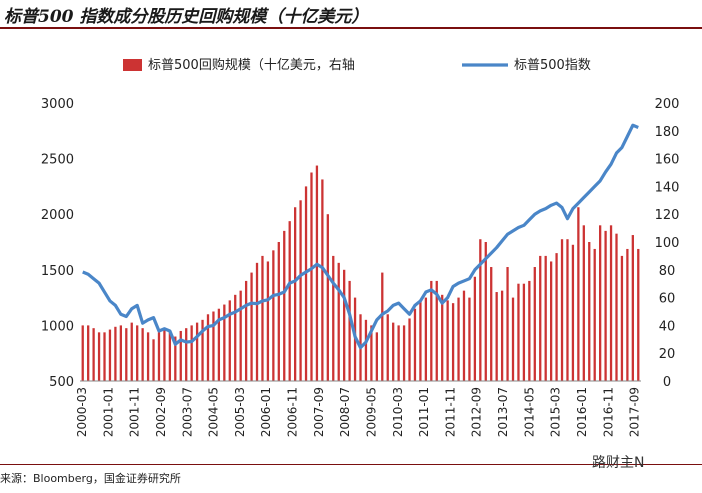  What do you see at coordinates (351, 28) in the screenshot?
I see `title-rule` at bounding box center [351, 28].